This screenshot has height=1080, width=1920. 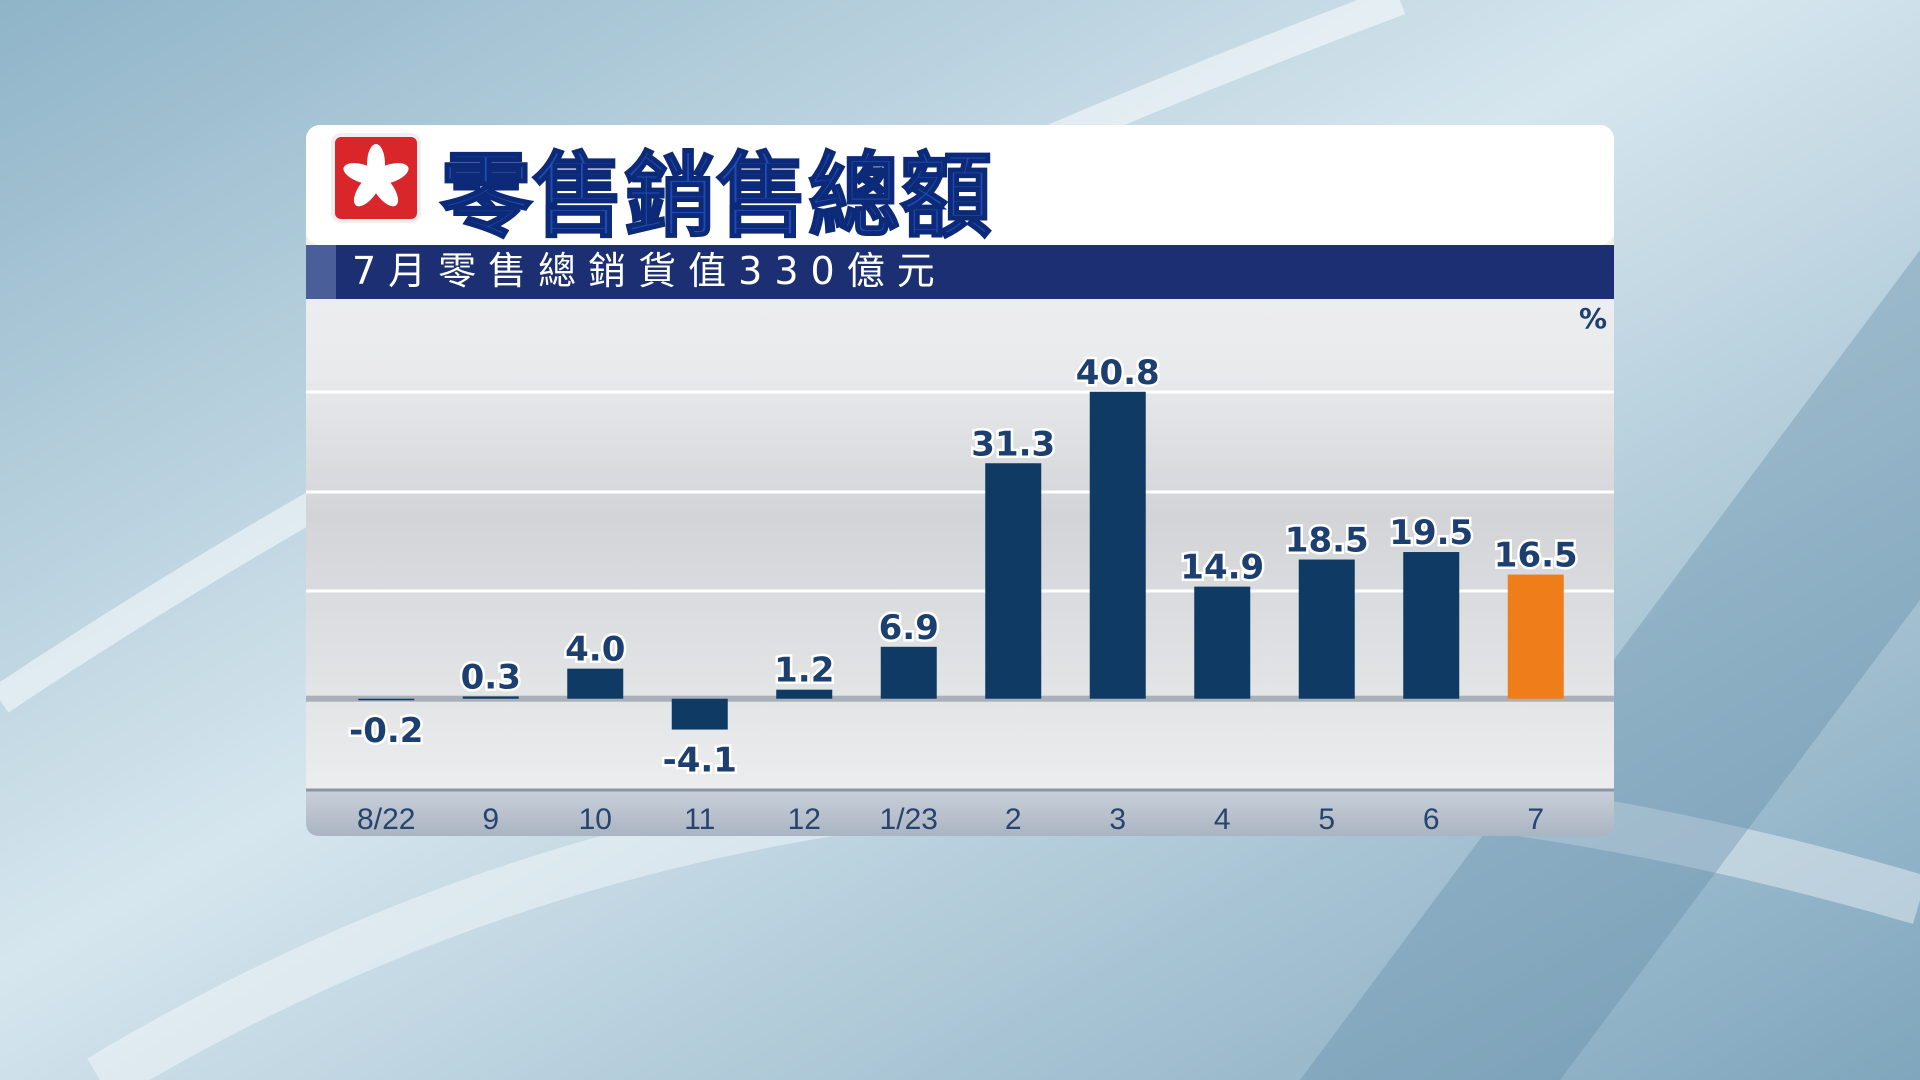 What do you see at coordinates (321, 272) in the screenshot?
I see `subtitle-accent` at bounding box center [321, 272].